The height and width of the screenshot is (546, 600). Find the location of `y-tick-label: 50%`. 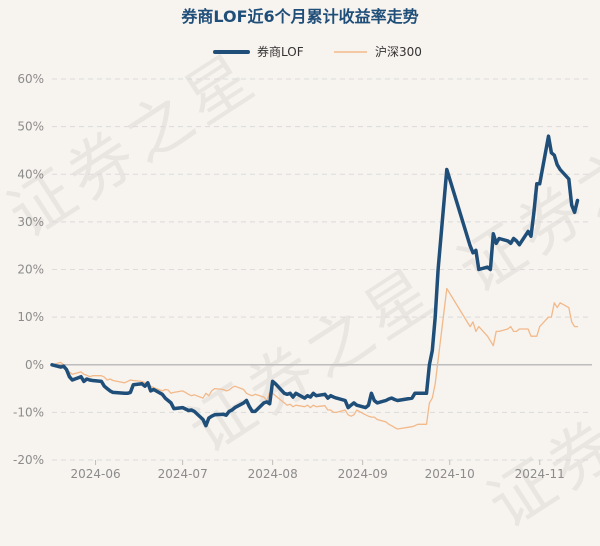

y-tick-label: 50% is located at coordinates (30, 127).